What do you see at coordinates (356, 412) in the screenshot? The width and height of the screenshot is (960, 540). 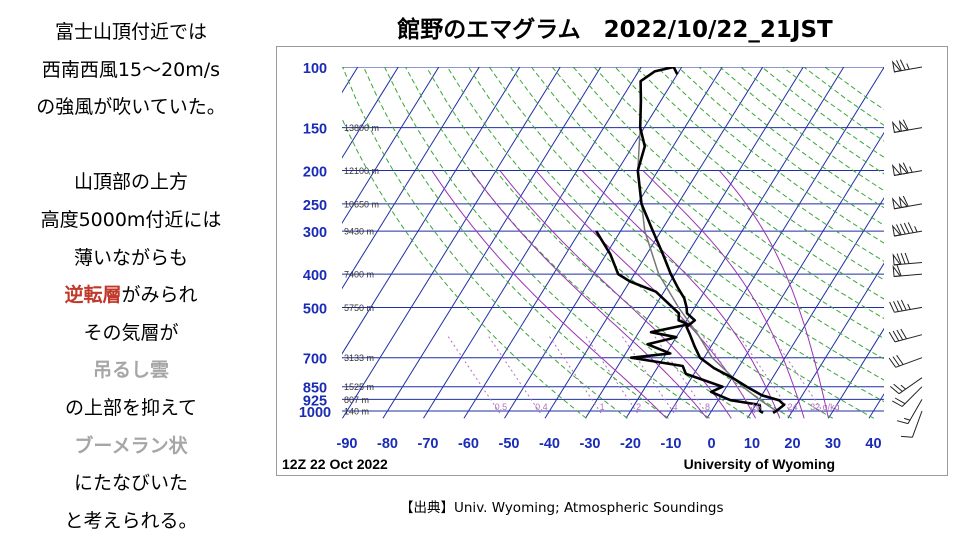 I see `height-label: 140 m` at bounding box center [356, 412].